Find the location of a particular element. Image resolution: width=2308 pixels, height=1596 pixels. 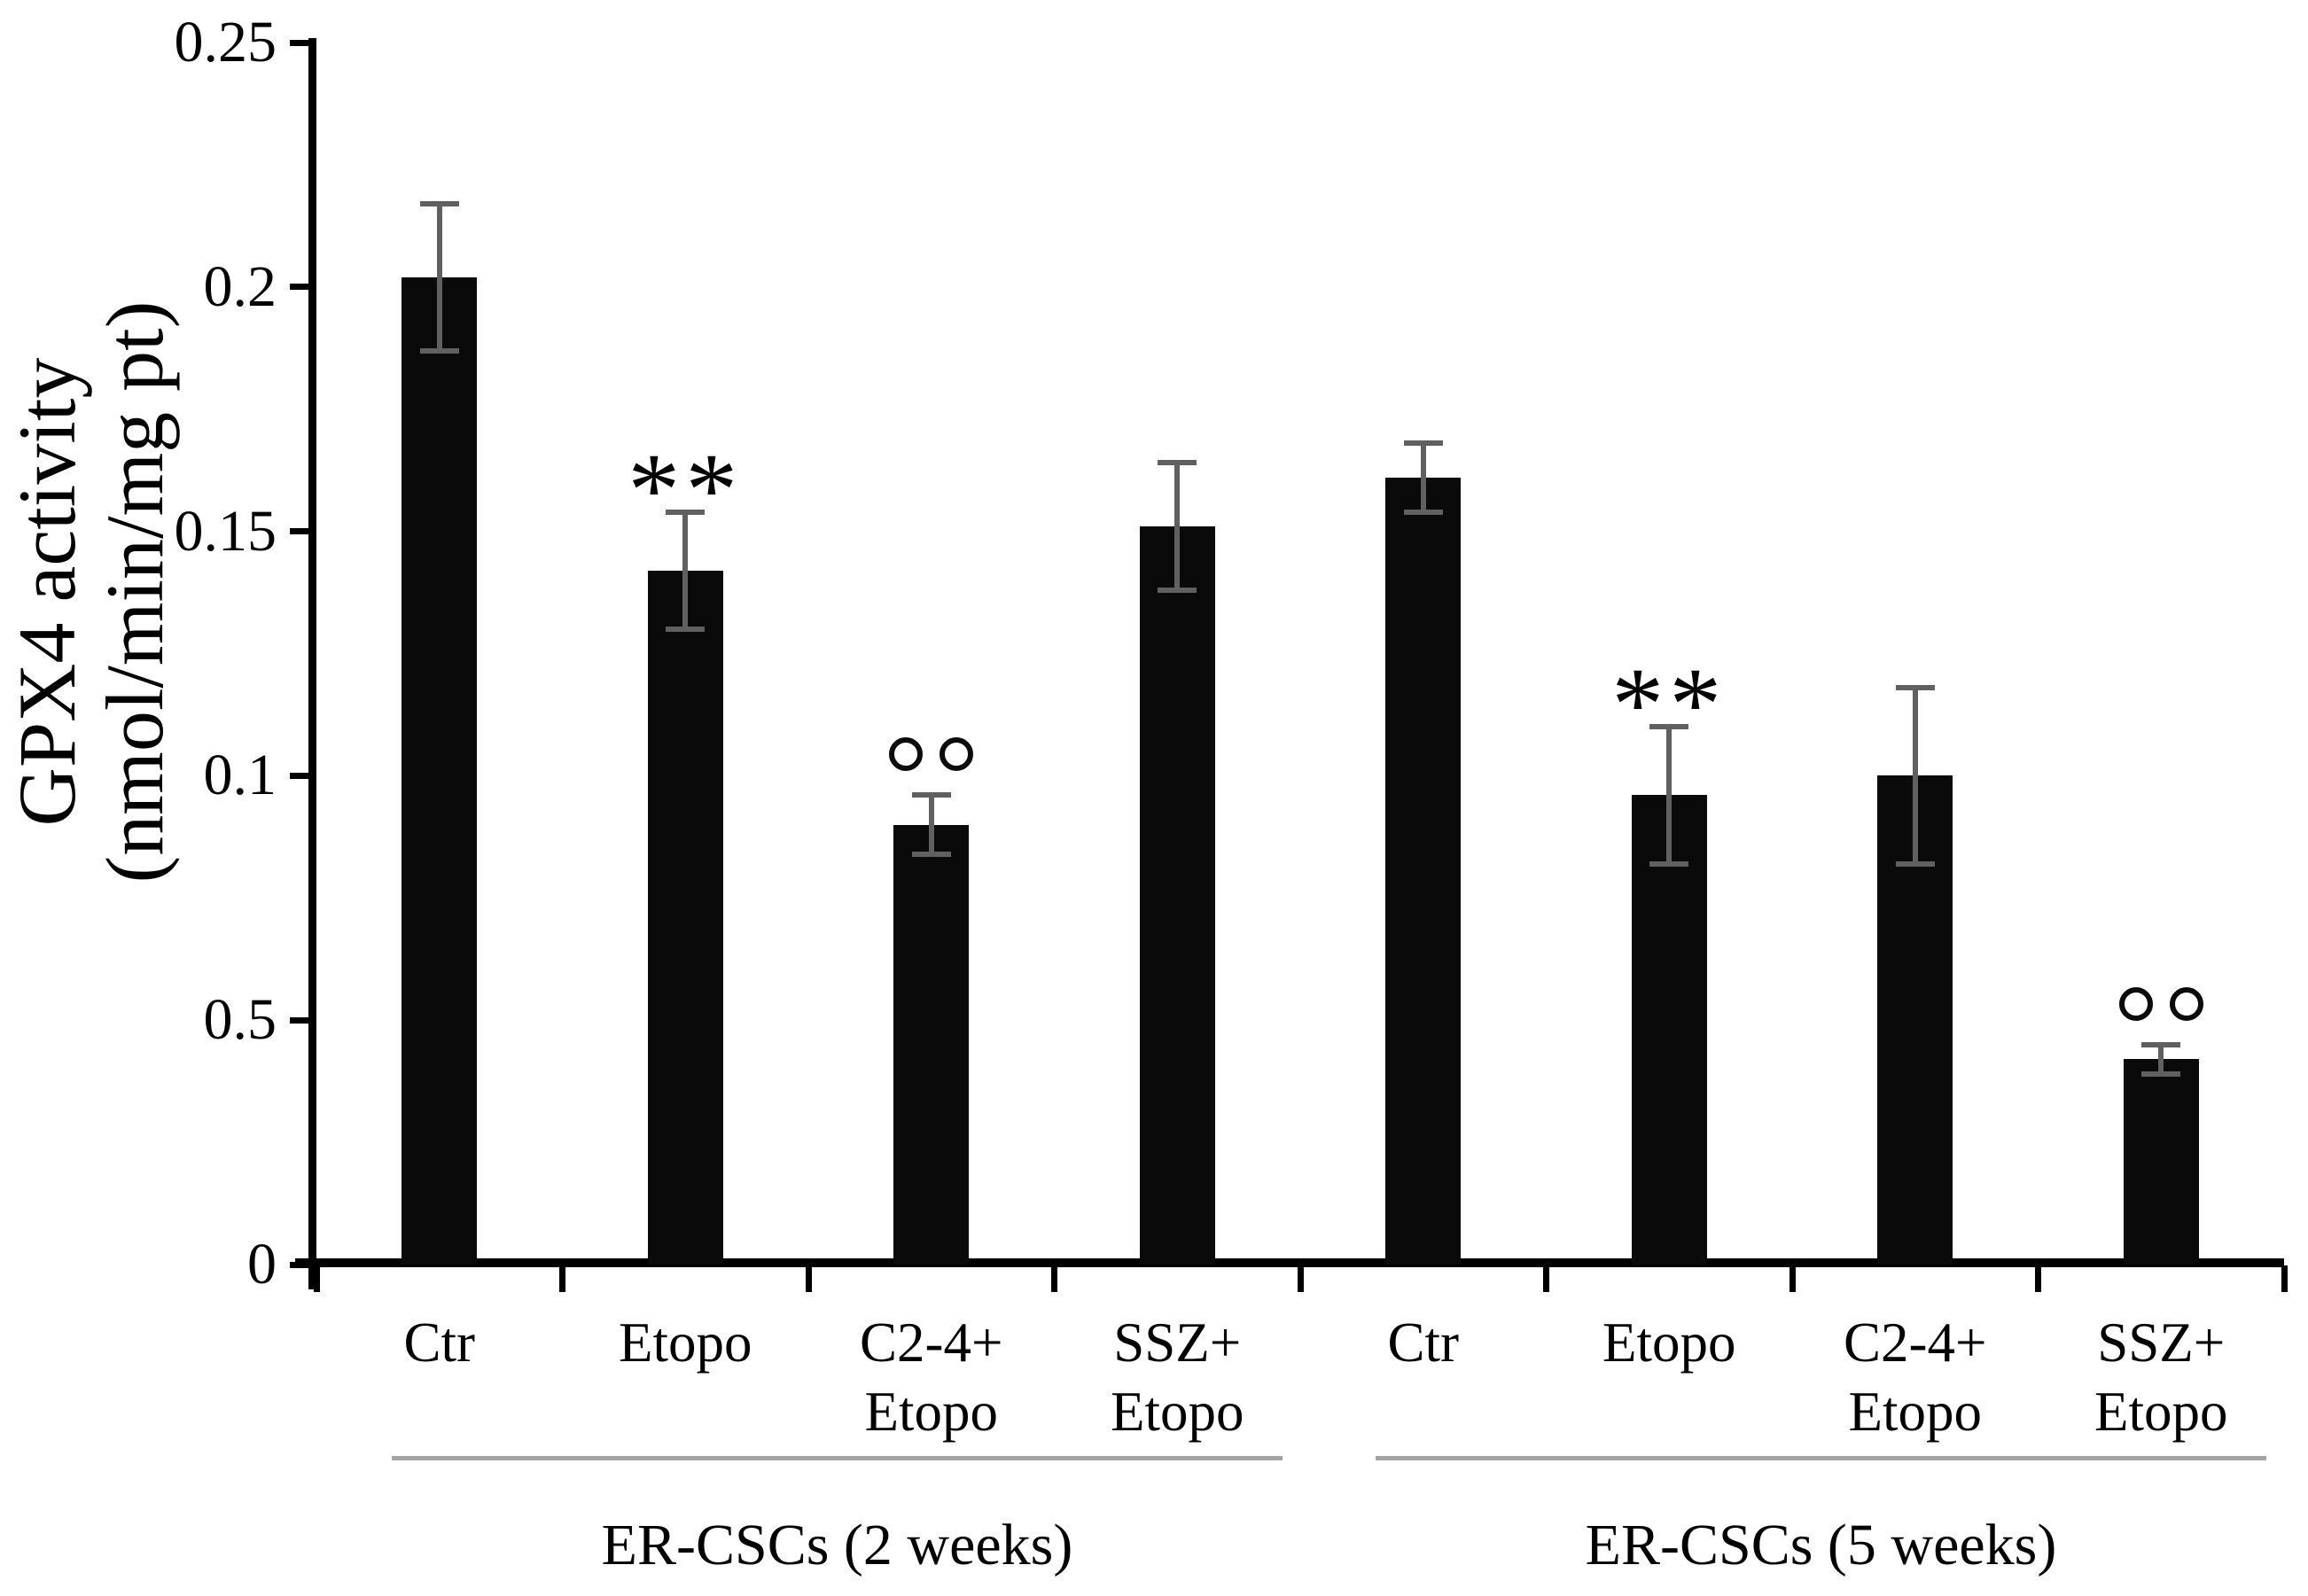

group-label: ER-CSCs (2 weeks) is located at coordinates (837, 1545).